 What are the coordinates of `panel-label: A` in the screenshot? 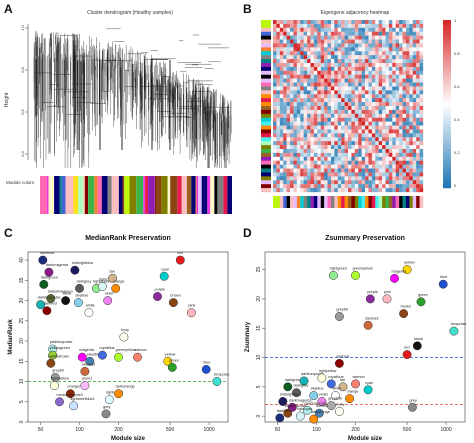 It's located at (8, 9).